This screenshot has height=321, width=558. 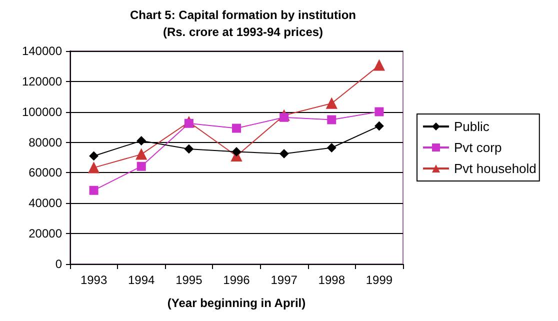 What do you see at coordinates (45, 203) in the screenshot?
I see `y-tick-label: 40000` at bounding box center [45, 203].